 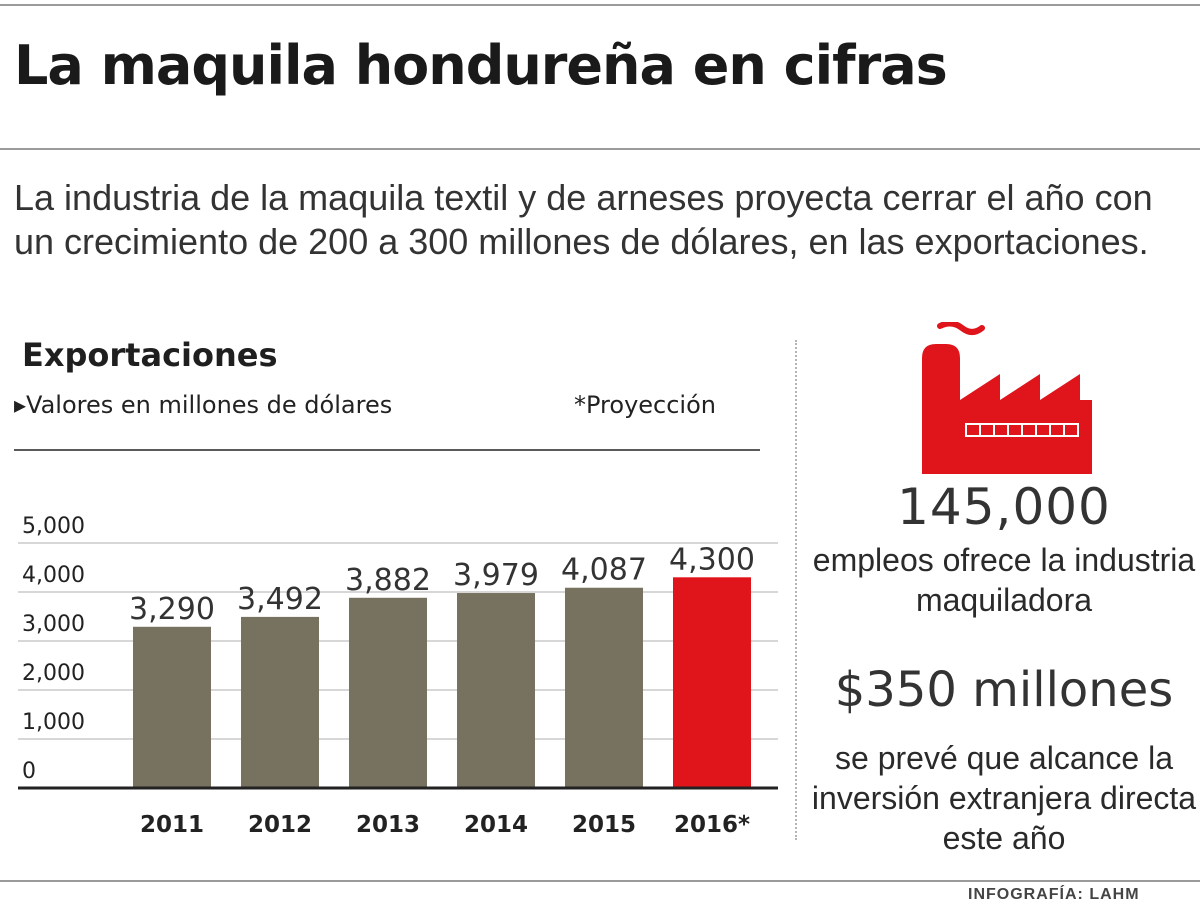 I want to click on x-tick-label: 2015, so click(x=604, y=825).